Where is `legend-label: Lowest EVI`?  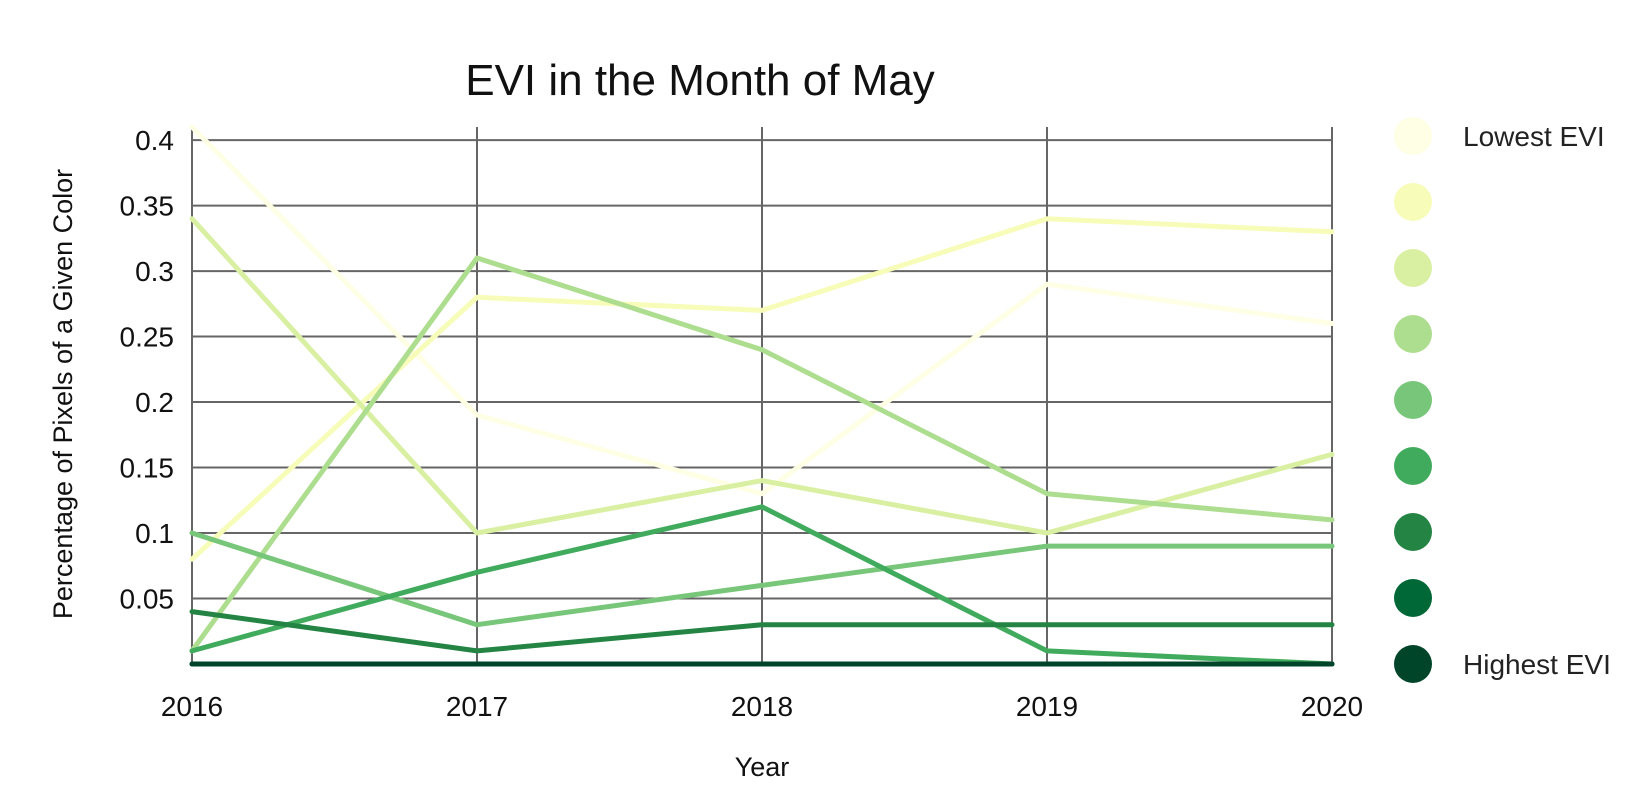
legend-label: Lowest EVI is located at coordinates (1534, 136).